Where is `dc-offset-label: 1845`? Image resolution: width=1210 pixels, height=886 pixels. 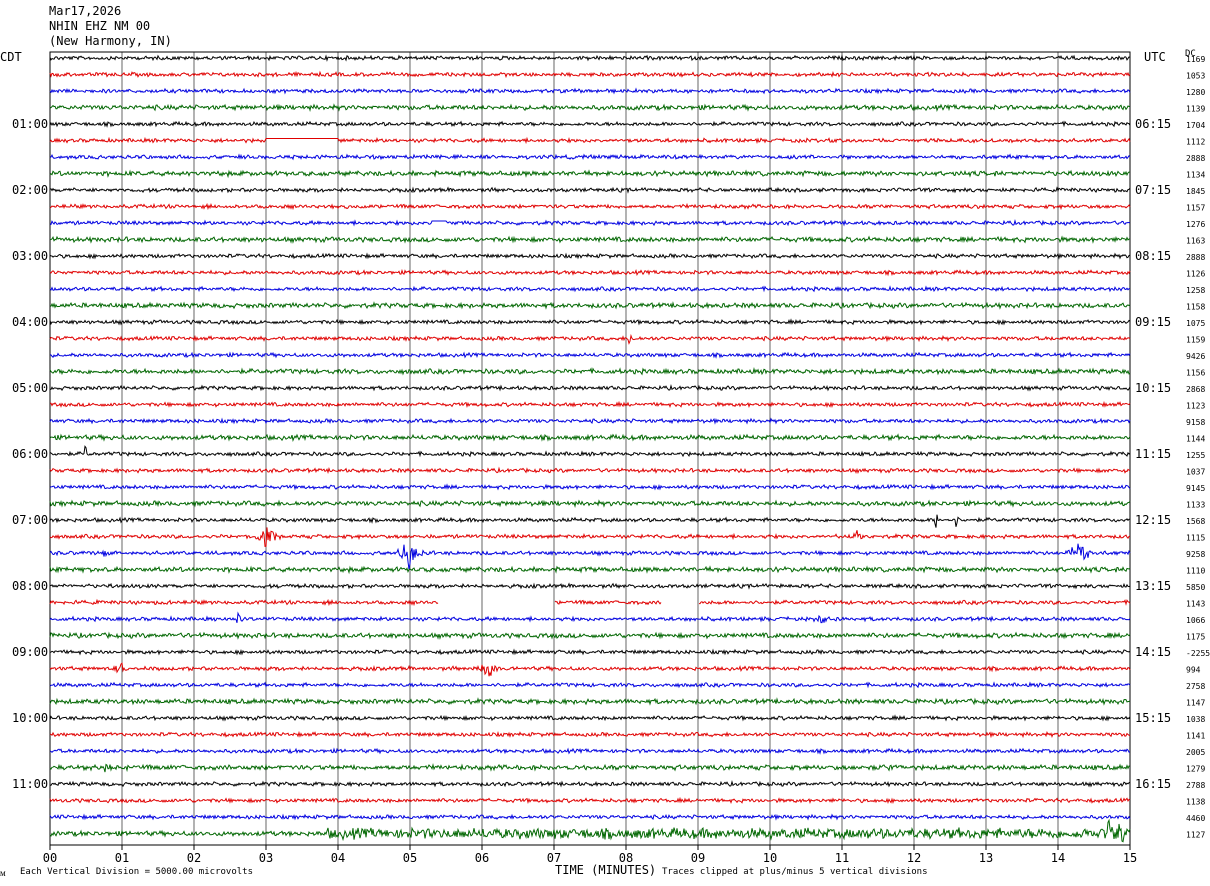 dc-offset-label: 1845 is located at coordinates (1195, 191).